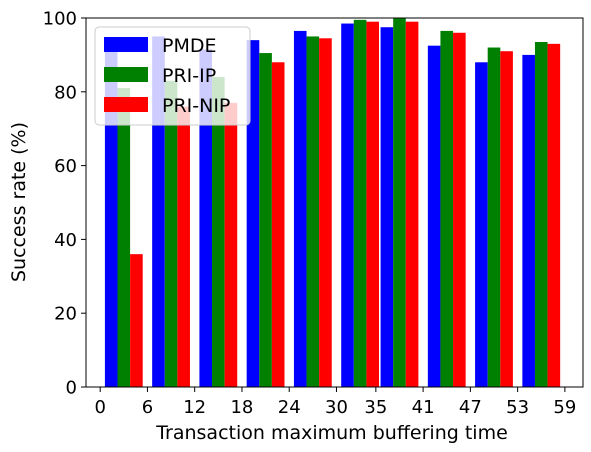  What do you see at coordinates (65, 166) in the screenshot?
I see `y-tick-label-60: 60` at bounding box center [65, 166].